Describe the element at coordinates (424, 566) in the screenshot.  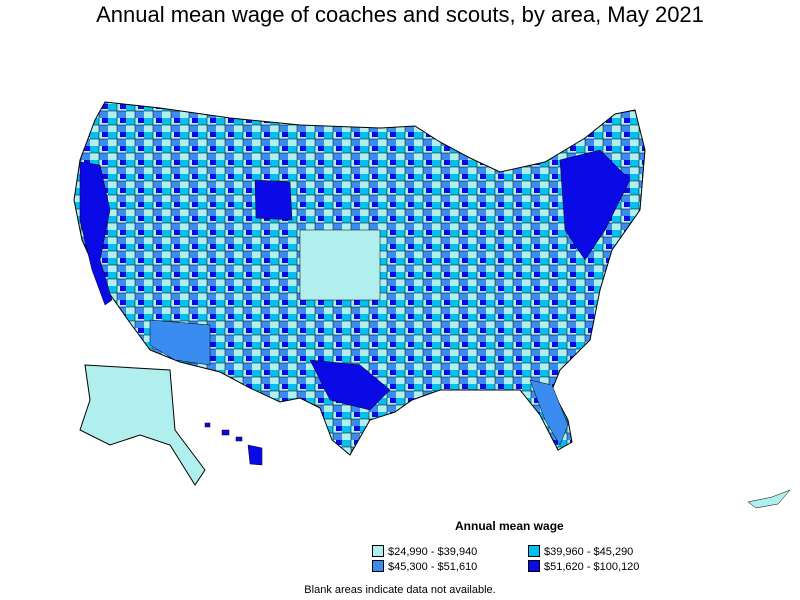
I see `legend-item-3: $45,300 - $51,610` at that location.